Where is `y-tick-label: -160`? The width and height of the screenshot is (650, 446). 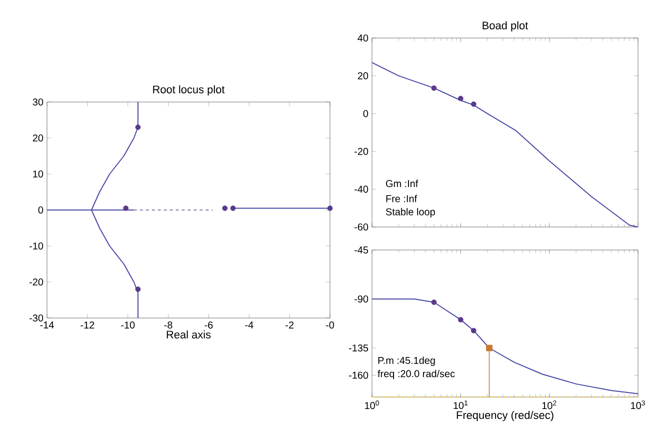
y-tick-label: -160 is located at coordinates (358, 375).